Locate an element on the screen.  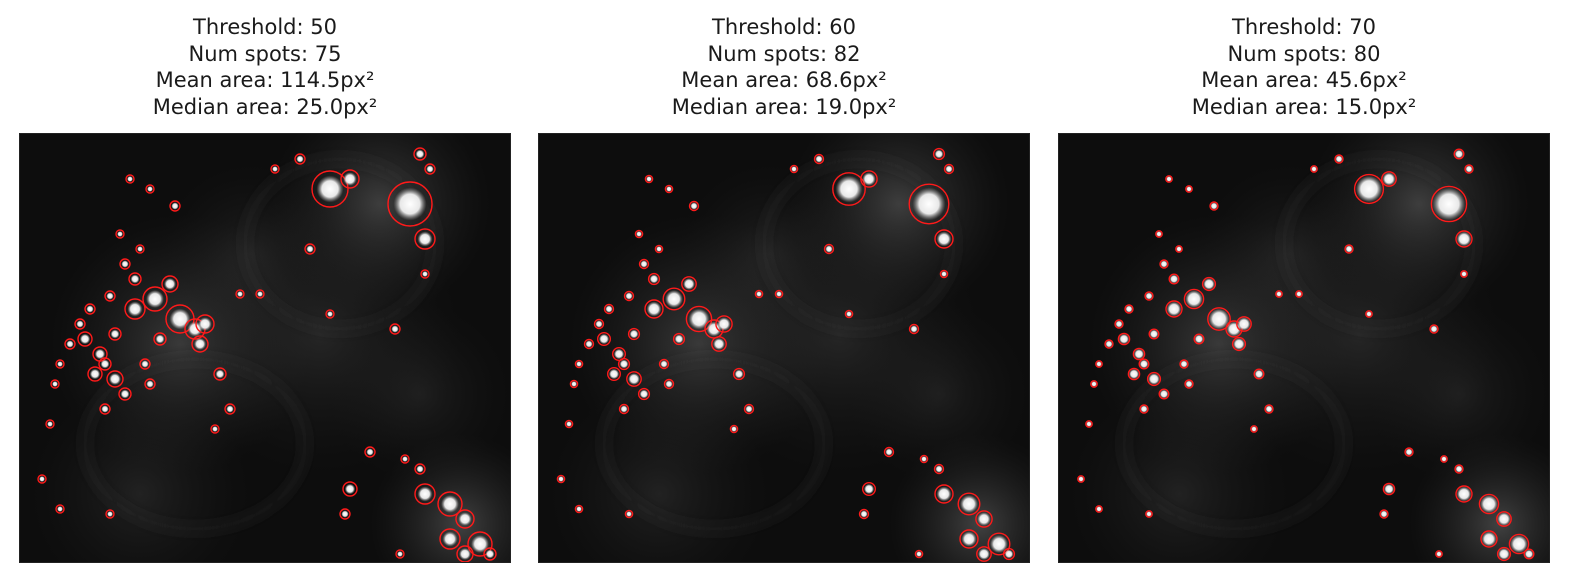
nucleus-outline is located at coordinates (1379, 244).